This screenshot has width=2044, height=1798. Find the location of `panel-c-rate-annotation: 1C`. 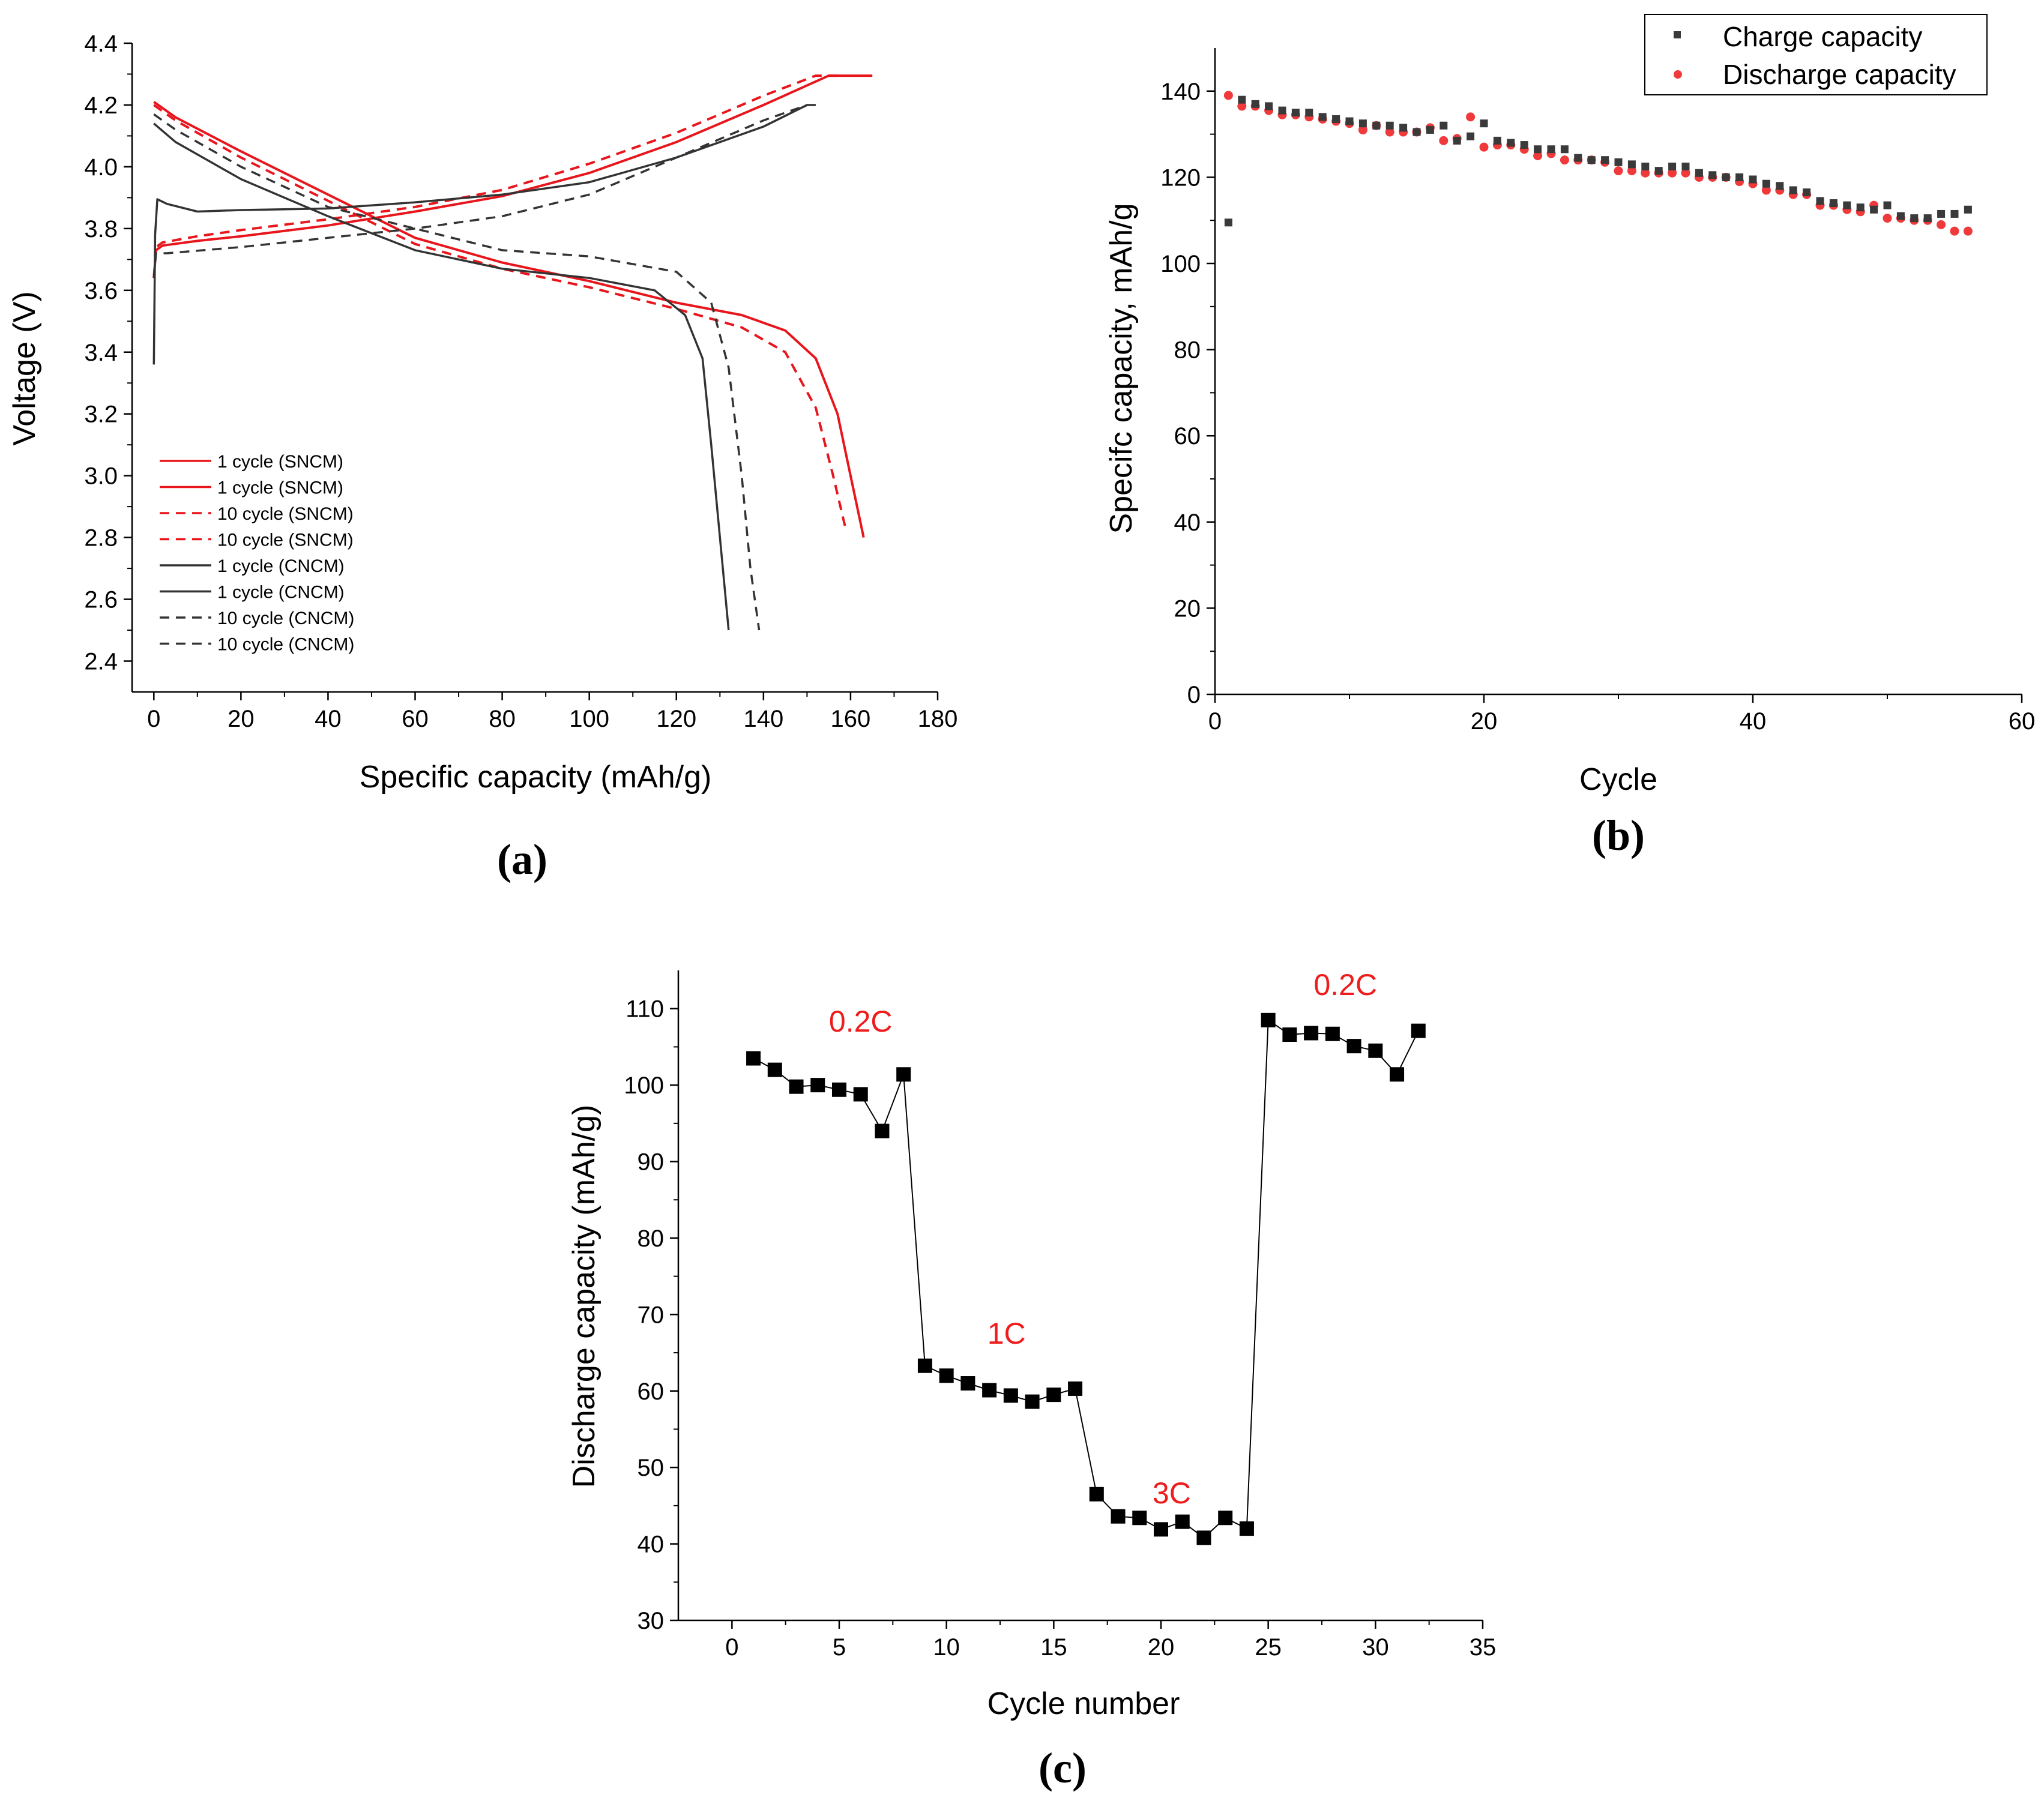

panel-c-rate-annotation: 1C is located at coordinates (1006, 1333).